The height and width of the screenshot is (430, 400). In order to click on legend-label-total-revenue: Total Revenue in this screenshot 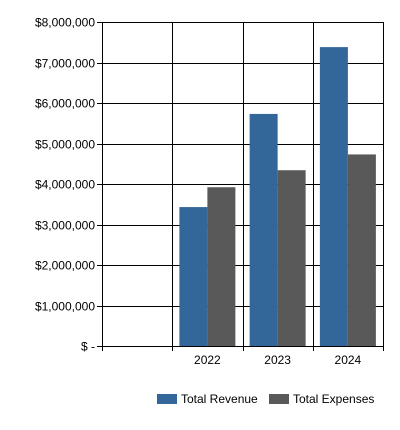, I will do `click(219, 399)`.